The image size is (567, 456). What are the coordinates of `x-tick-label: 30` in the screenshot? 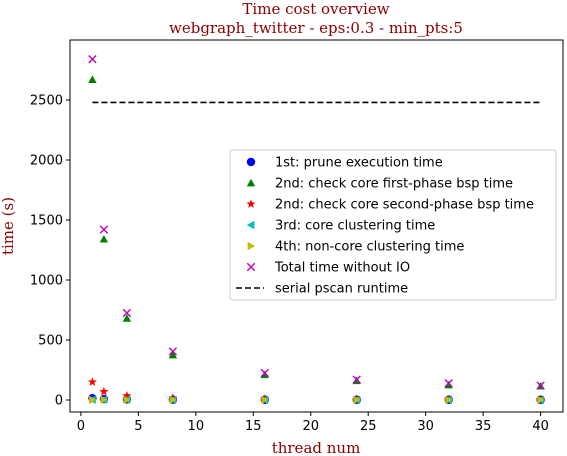 It's located at (425, 426).